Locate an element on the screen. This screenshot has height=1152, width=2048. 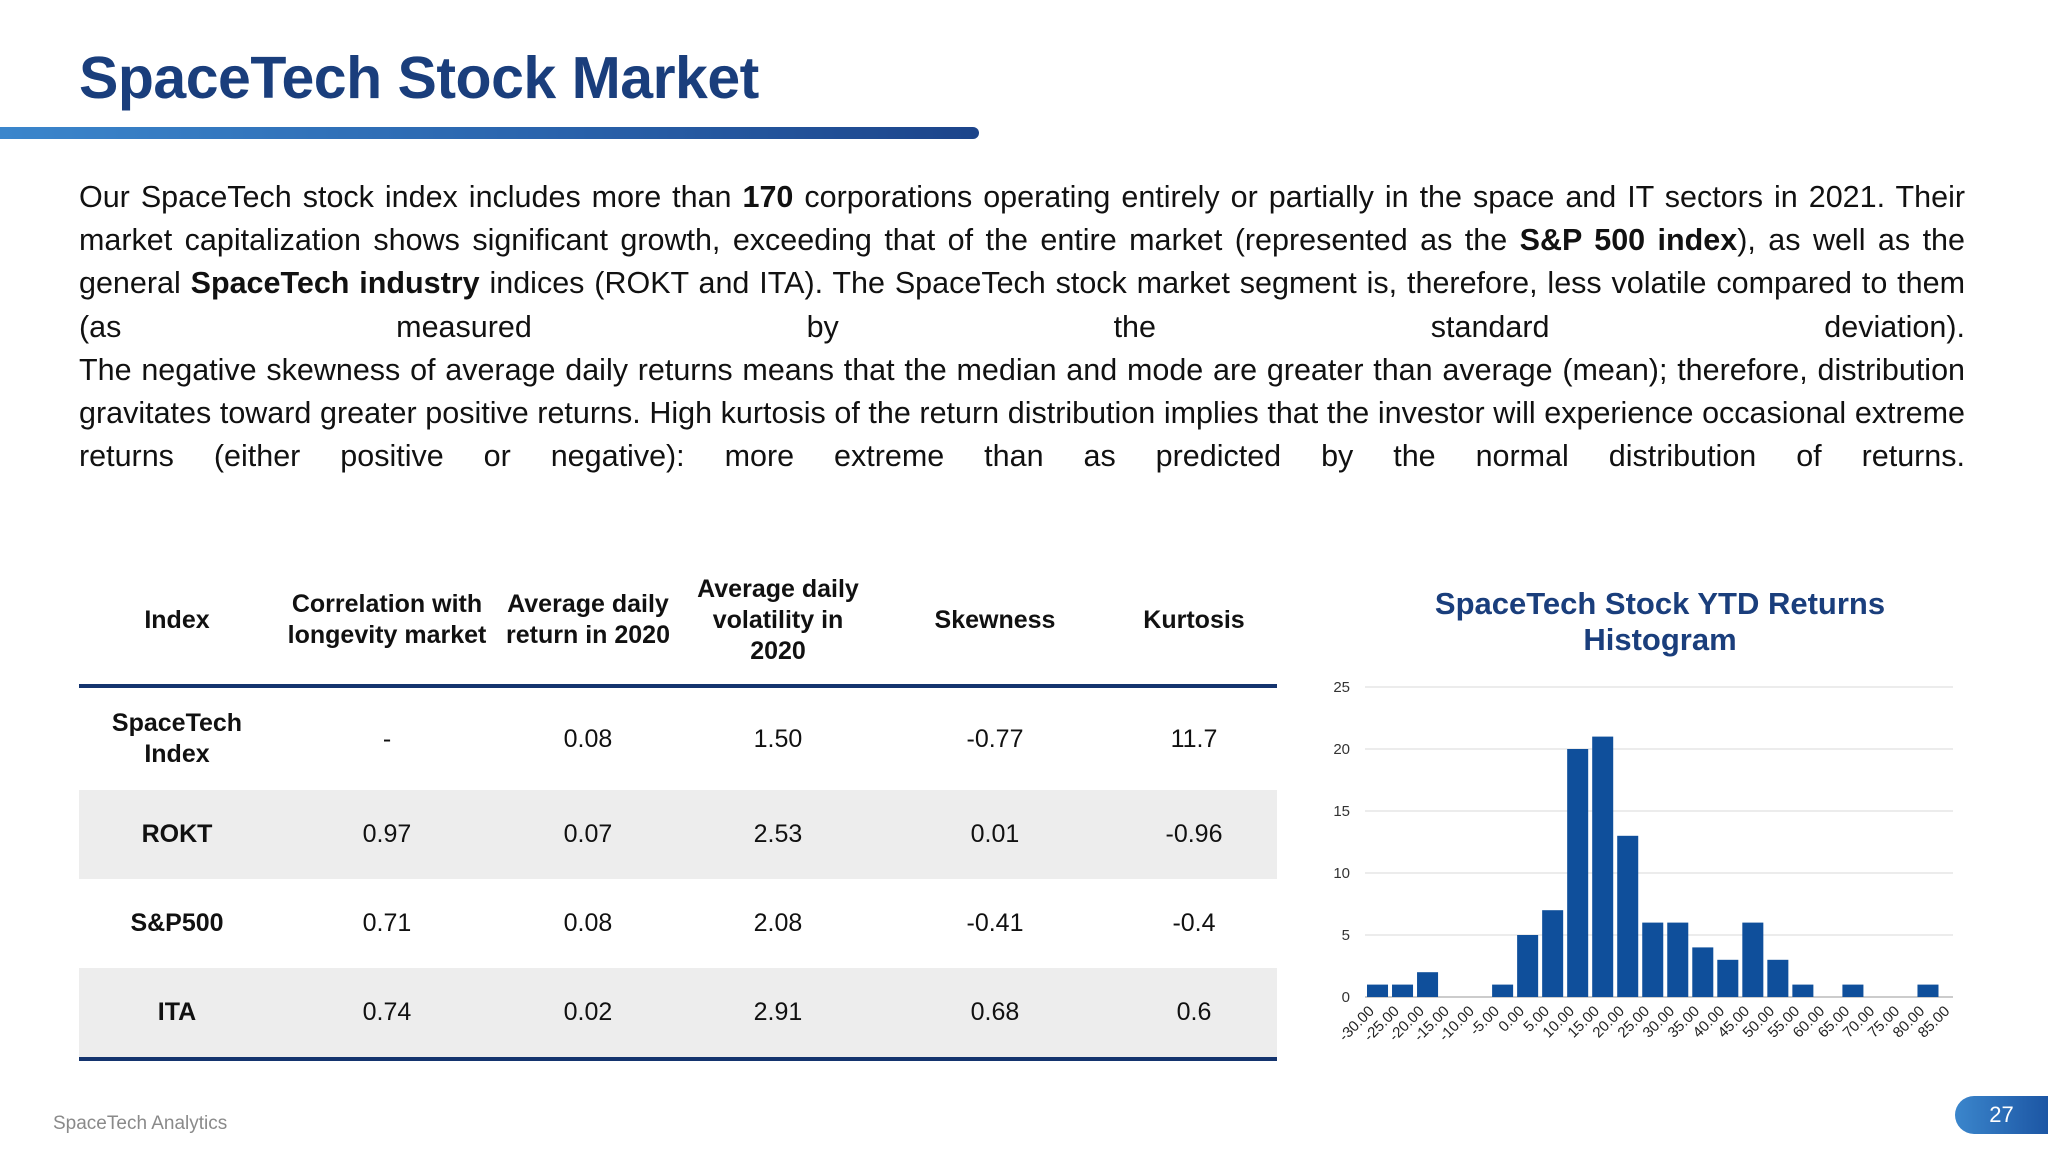
intro-bold-term: S&P 500 index is located at coordinates (1628, 240).